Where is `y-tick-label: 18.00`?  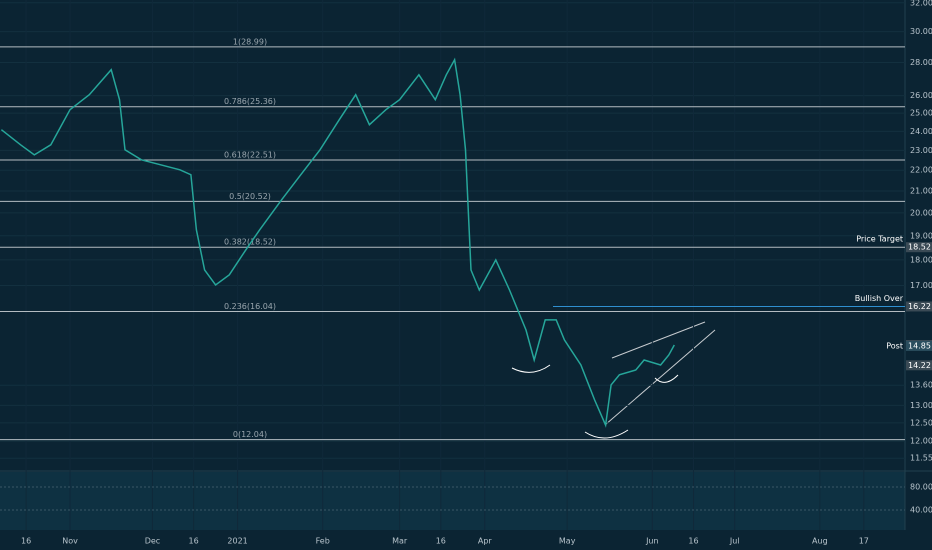 y-tick-label: 18.00 is located at coordinates (921, 259).